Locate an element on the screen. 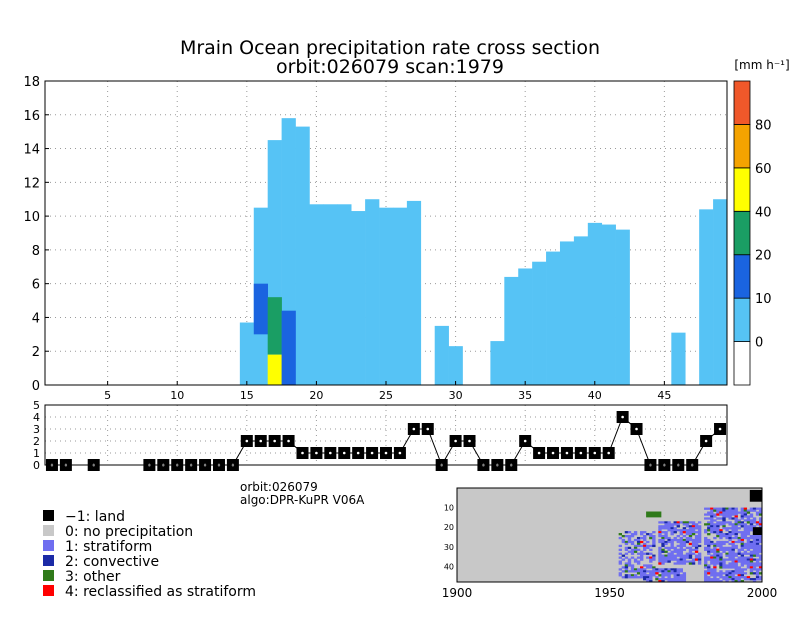 The width and height of the screenshot is (800, 622). legend-swatch is located at coordinates (48, 590).